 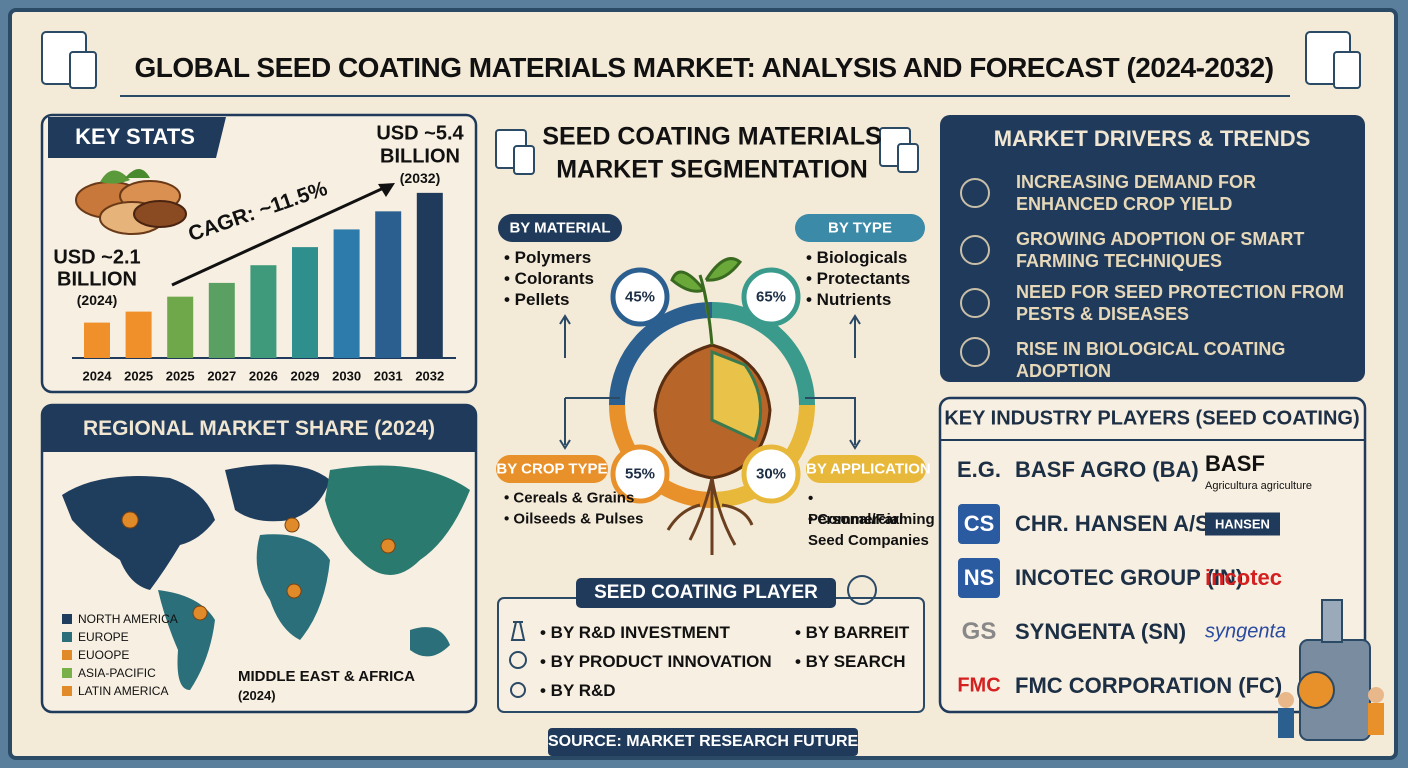 I want to click on quadrant-percent: 30%, so click(x=771, y=474).